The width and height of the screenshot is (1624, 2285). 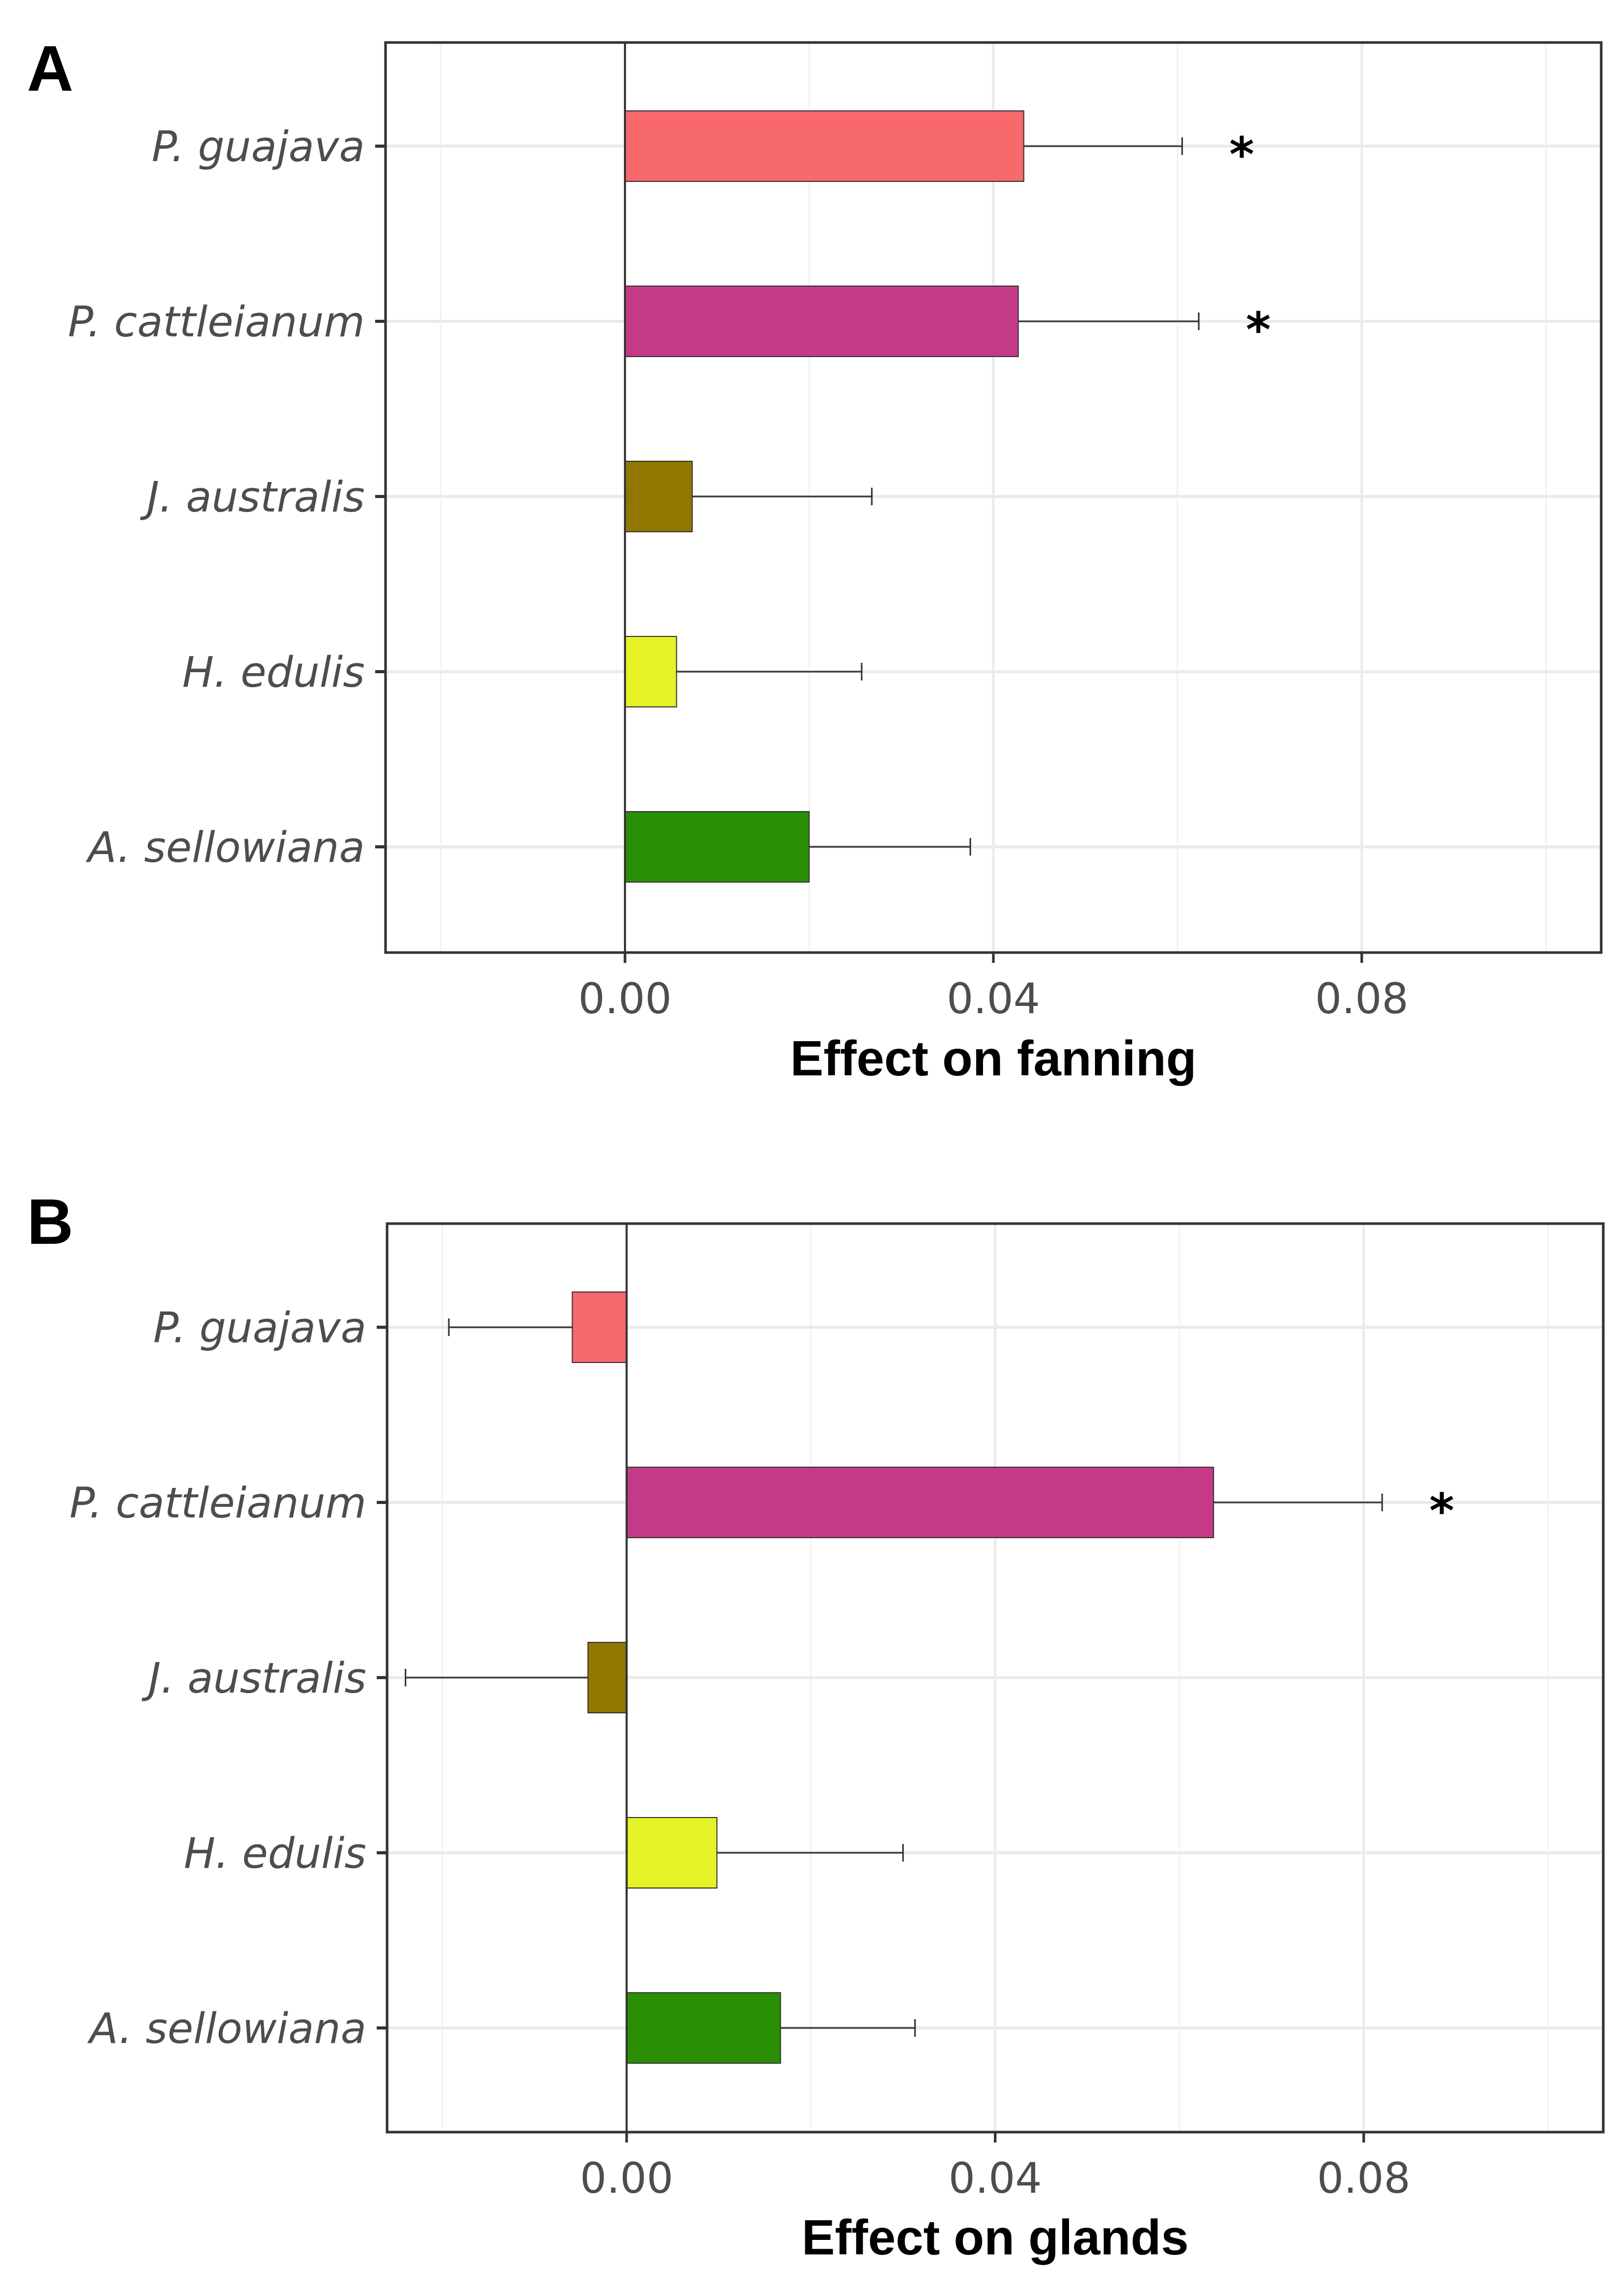 What do you see at coordinates (996, 2237) in the screenshot?
I see `x-axis-title: Effect on glands` at bounding box center [996, 2237].